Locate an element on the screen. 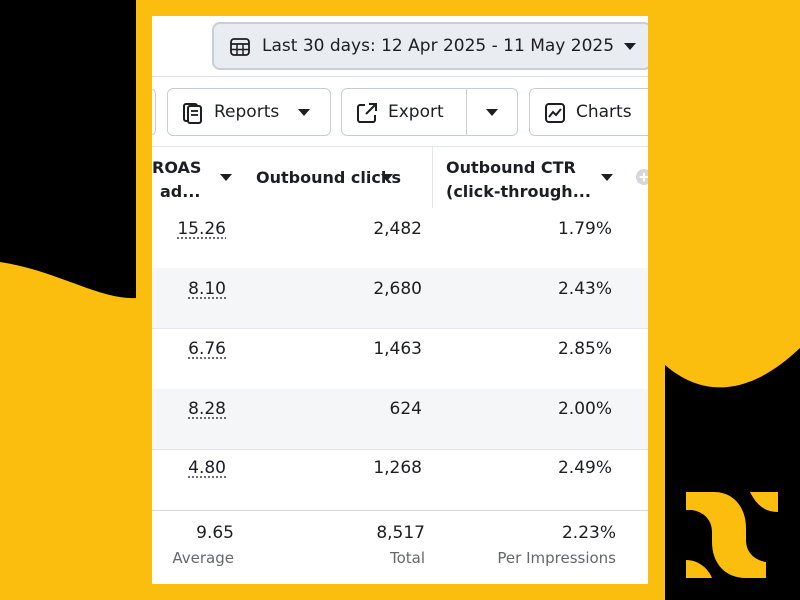  header-top-divider is located at coordinates (400, 146).